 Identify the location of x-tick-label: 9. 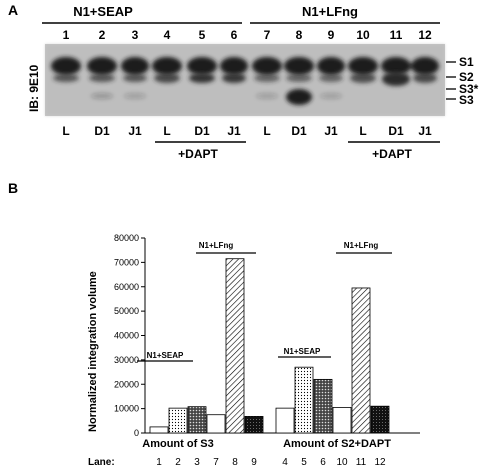
(254, 462).